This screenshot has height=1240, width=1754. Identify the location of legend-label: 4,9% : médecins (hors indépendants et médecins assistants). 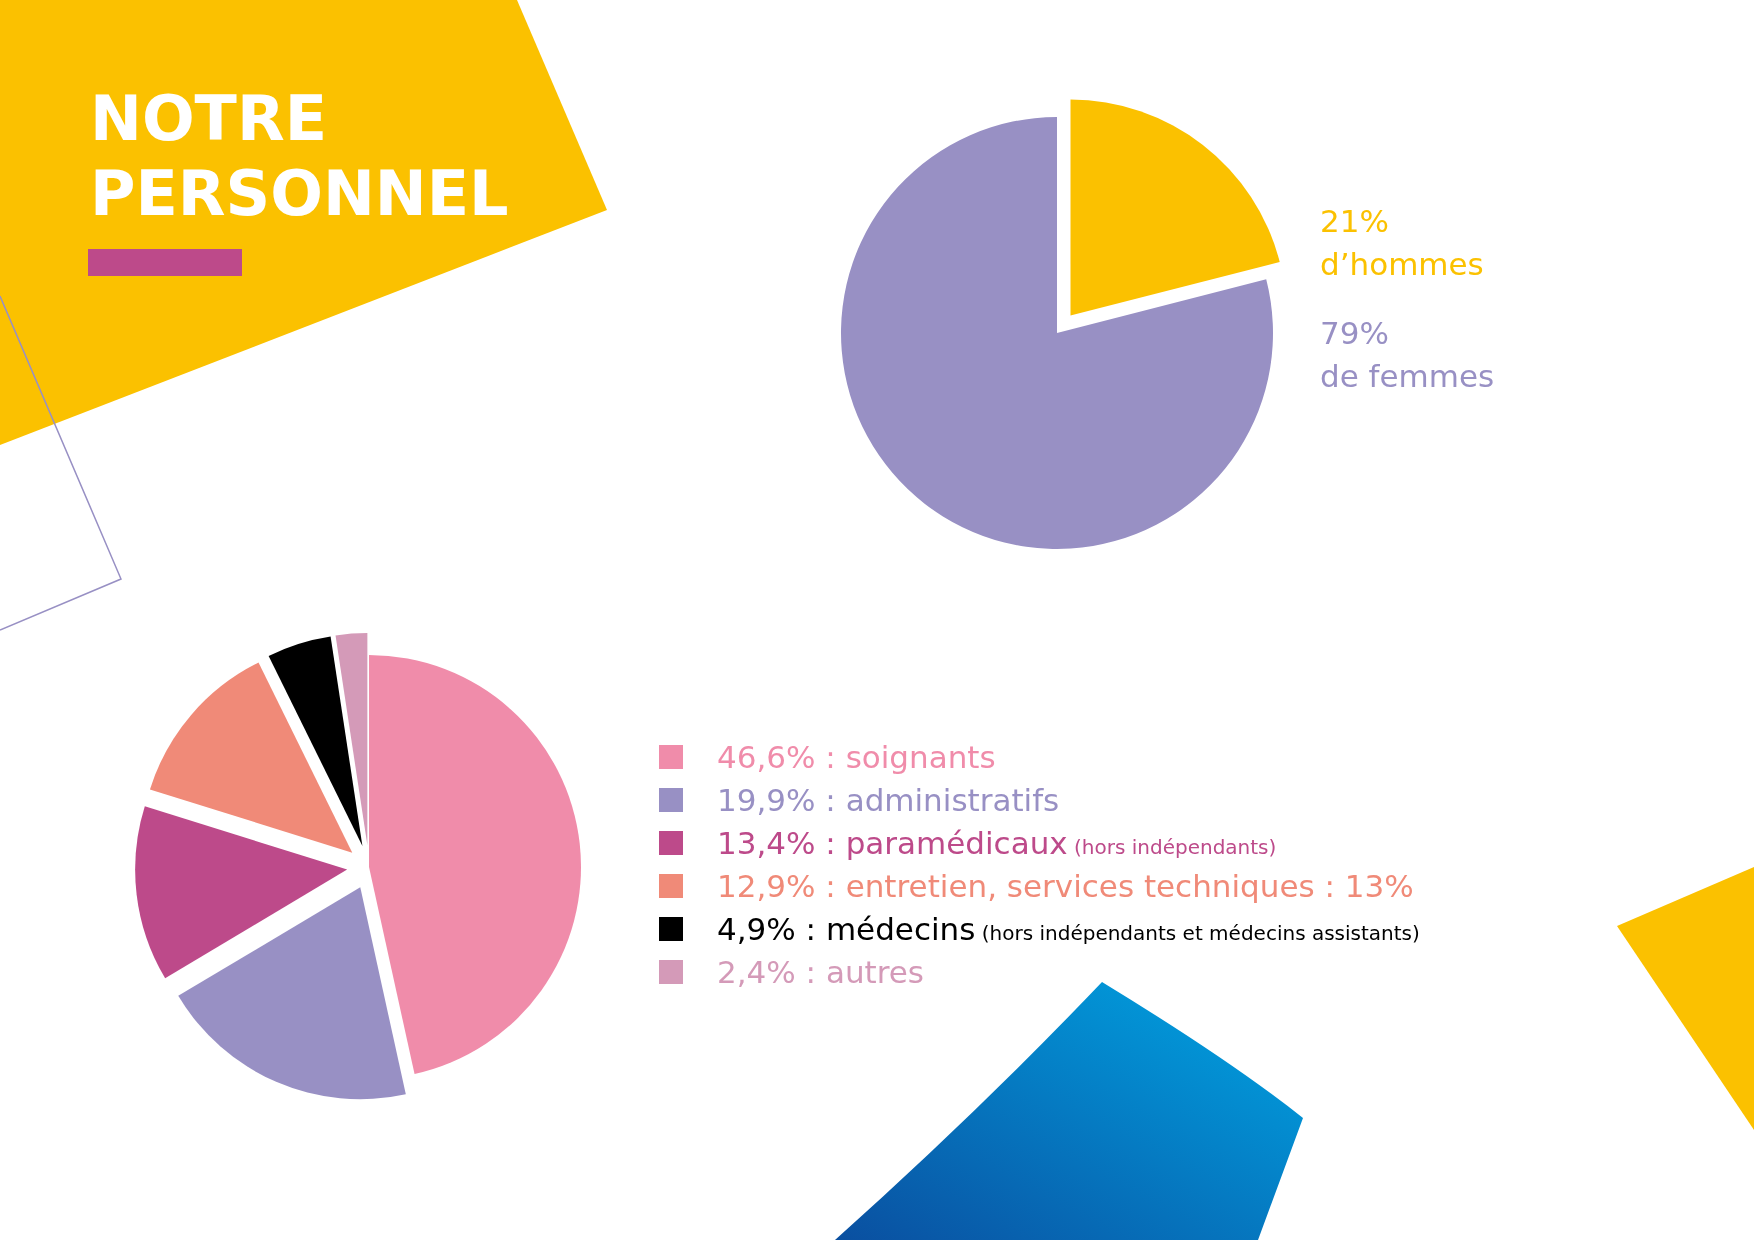
(1068, 929).